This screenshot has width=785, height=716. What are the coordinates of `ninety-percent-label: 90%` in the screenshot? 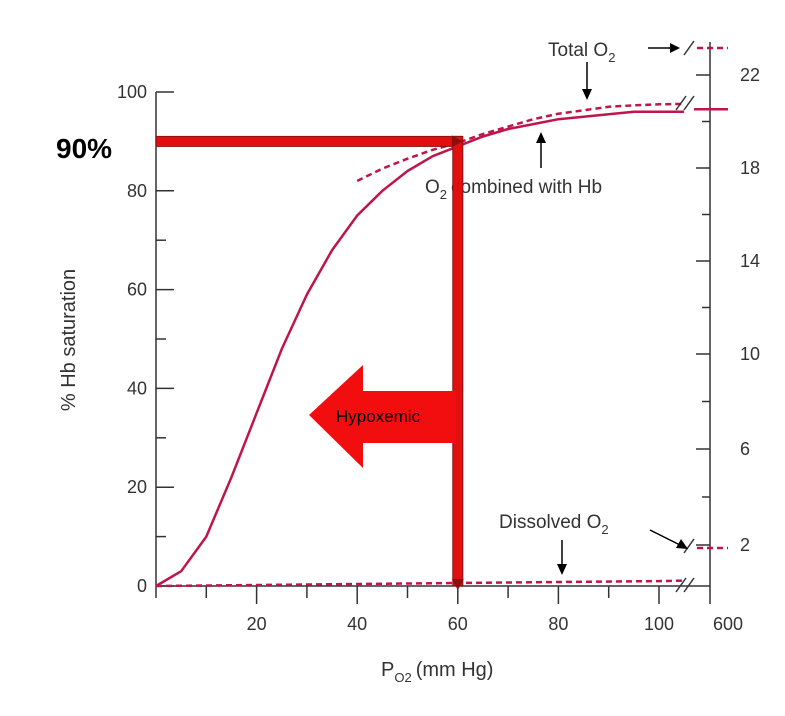 It's located at (84, 148).